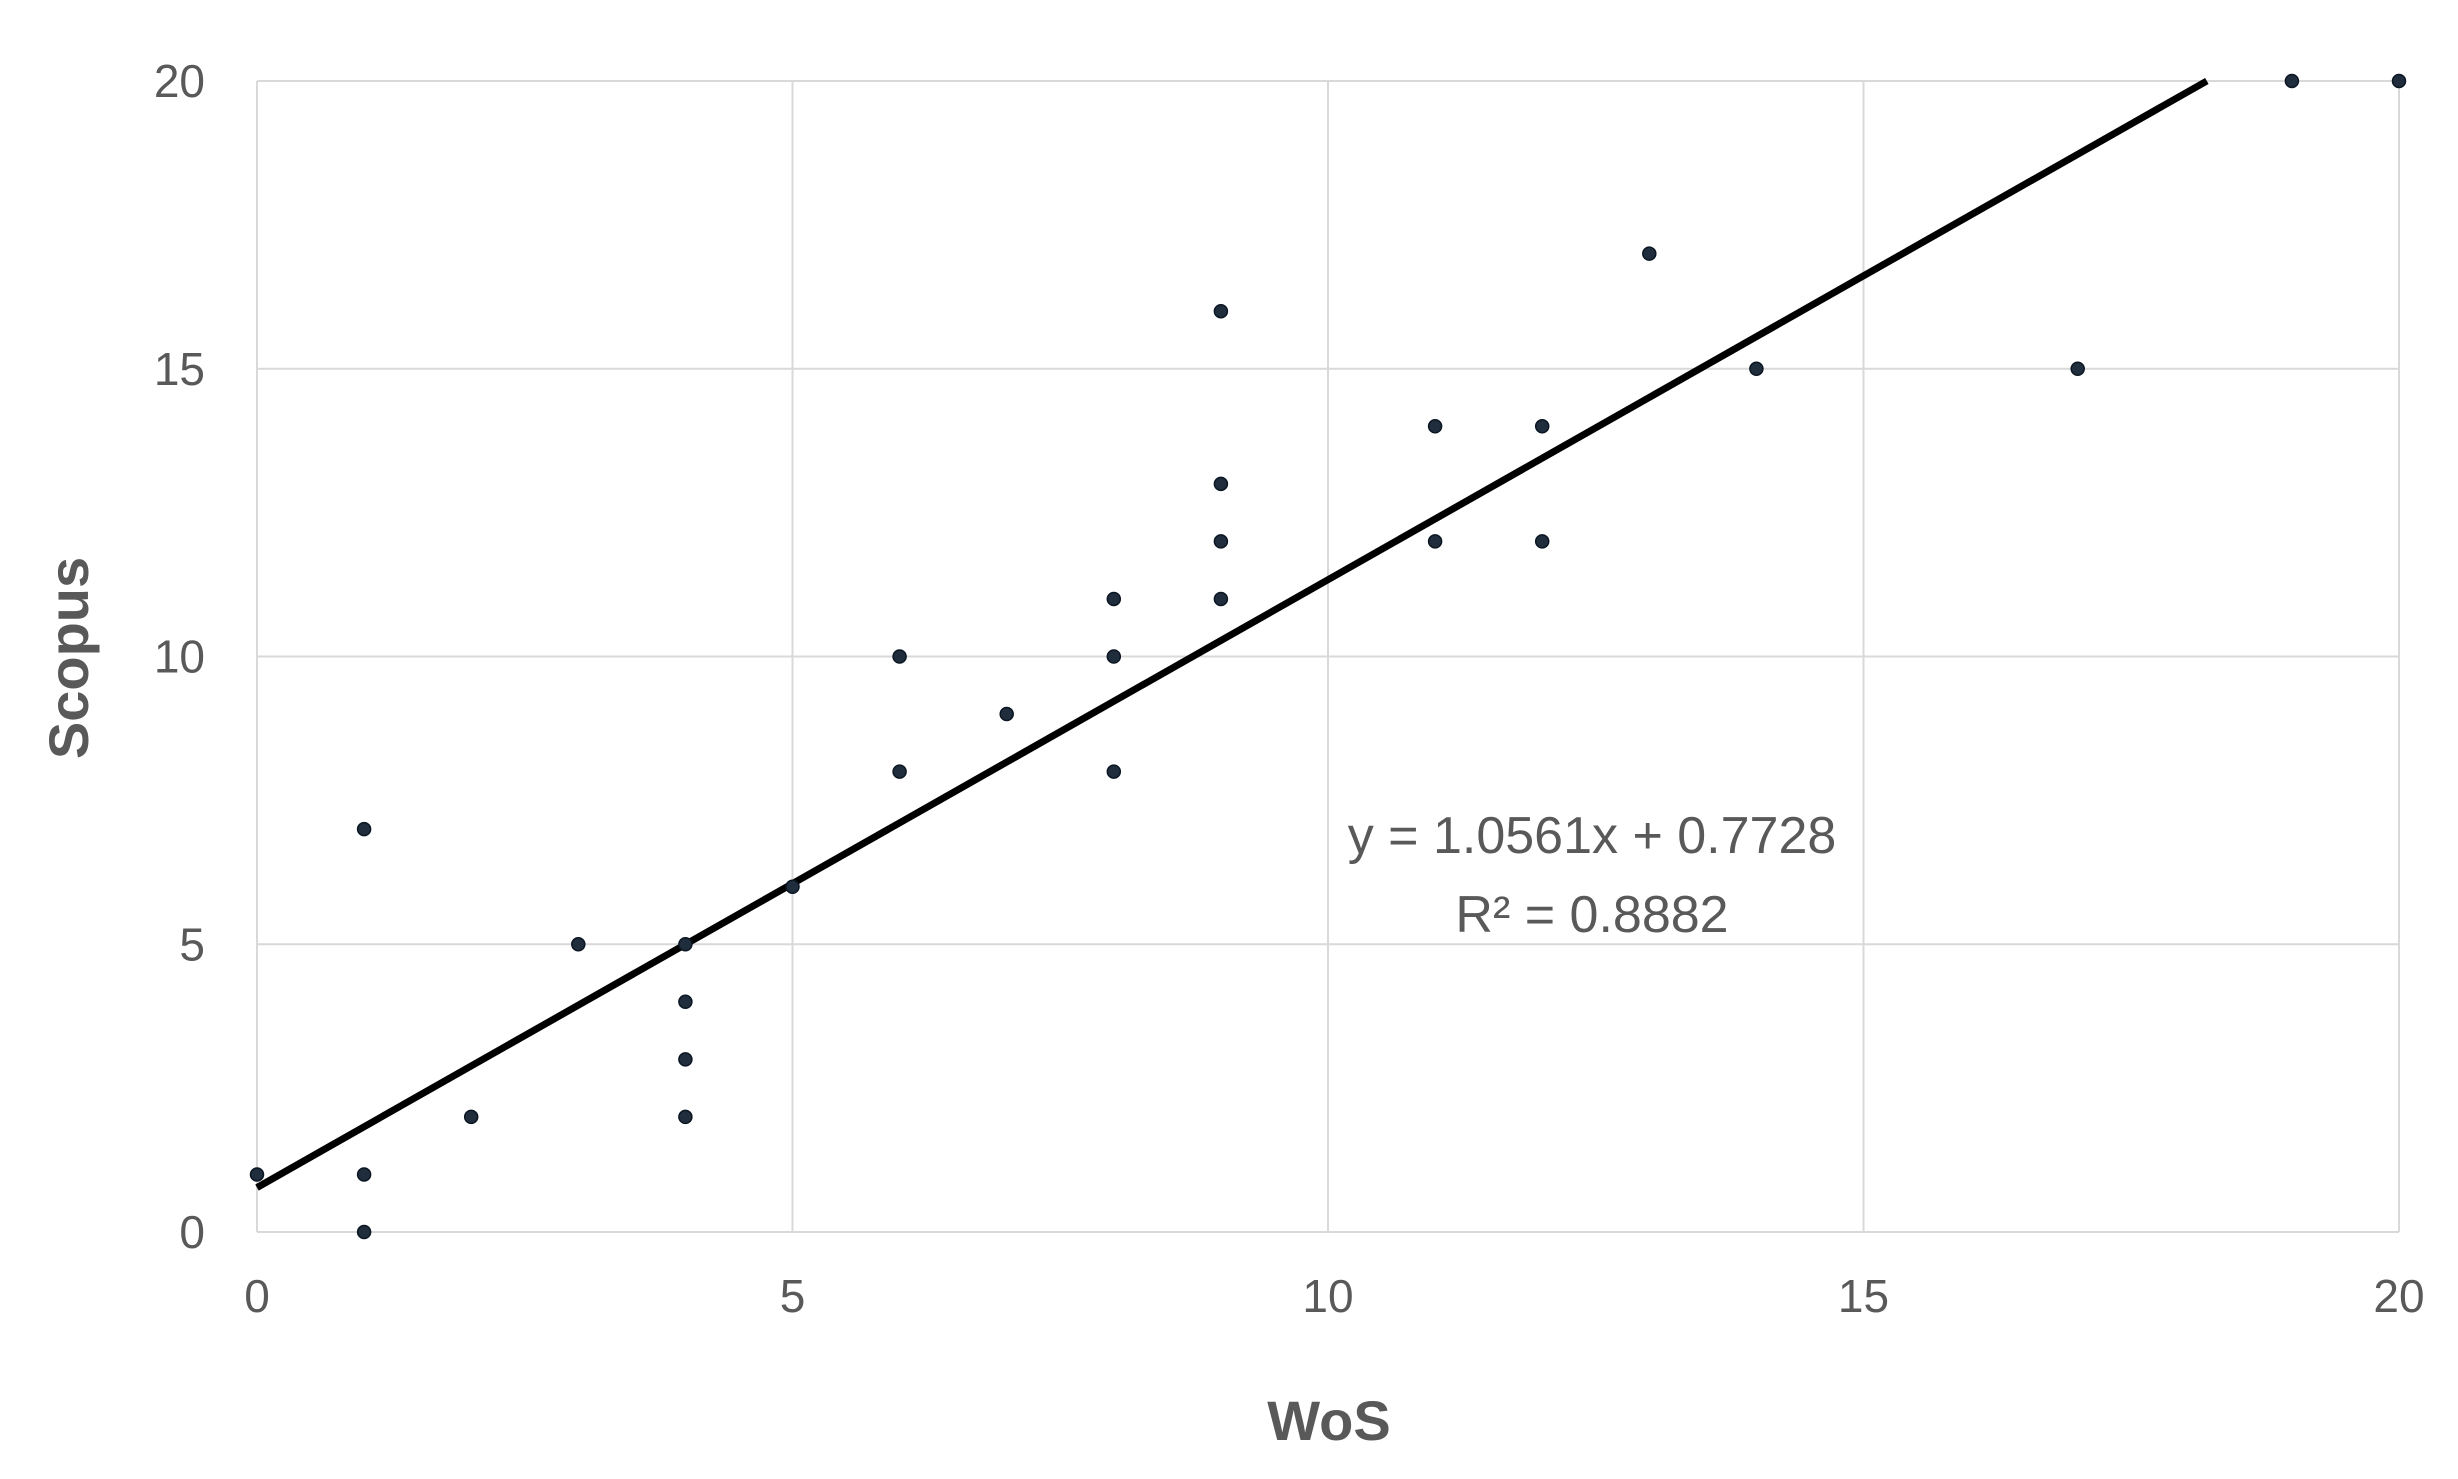 The height and width of the screenshot is (1479, 2458). Describe the element at coordinates (1591, 915) in the screenshot. I see `trendline-r-squared: R² = 0.8882` at that location.